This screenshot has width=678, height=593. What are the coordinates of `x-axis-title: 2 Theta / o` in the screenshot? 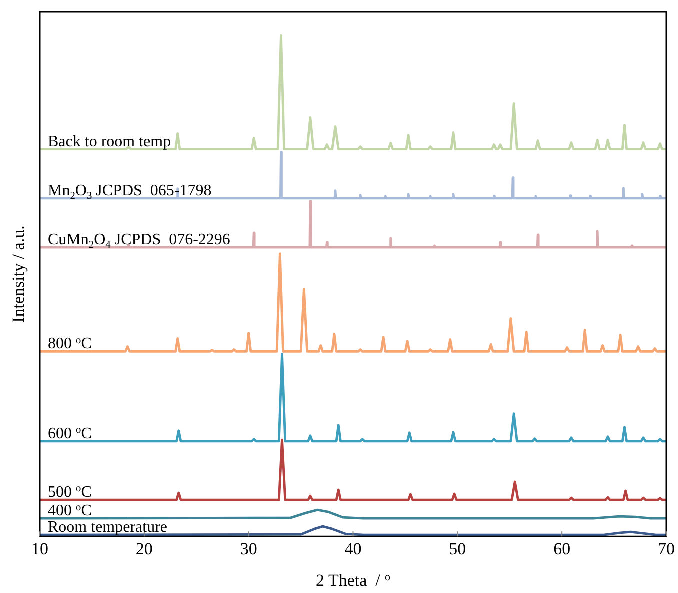 It's located at (353, 580).